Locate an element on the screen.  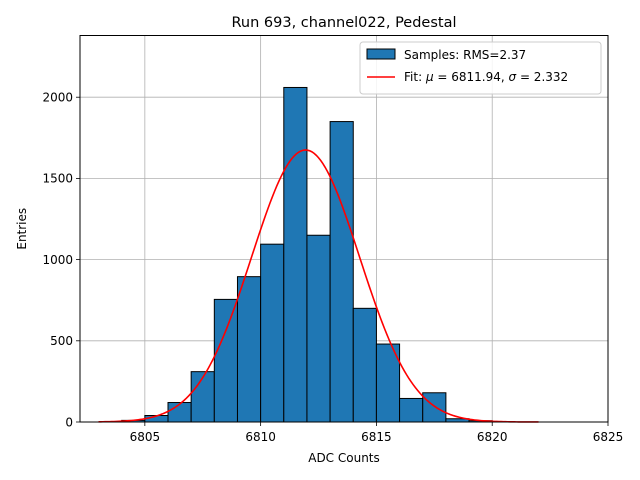
y-tick-label: 1500 is located at coordinates (57, 179).